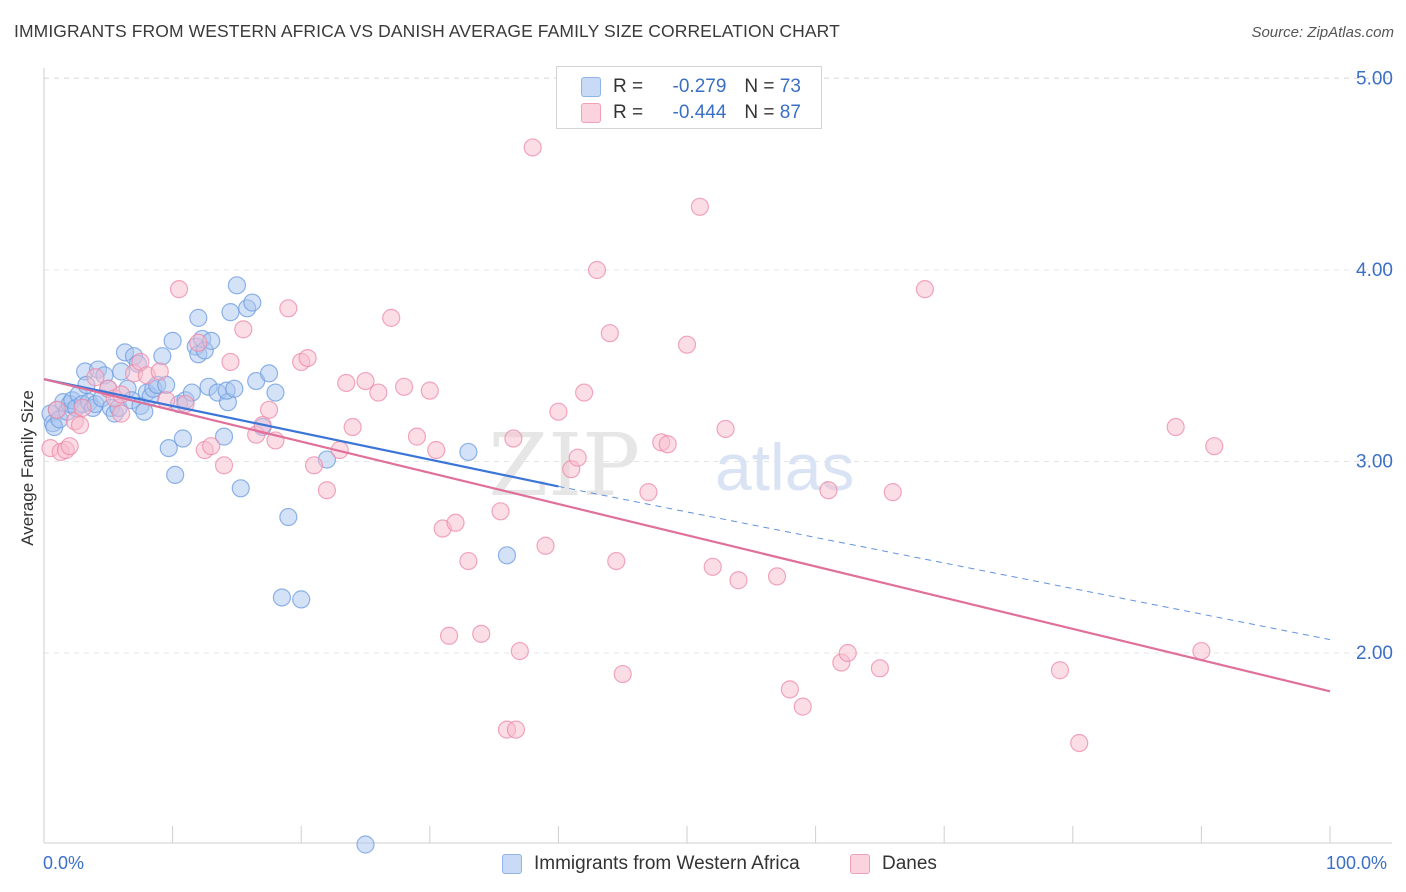 The height and width of the screenshot is (892, 1406). Describe the element at coordinates (790, 86) in the screenshot. I see `legend-n-value: 73` at that location.